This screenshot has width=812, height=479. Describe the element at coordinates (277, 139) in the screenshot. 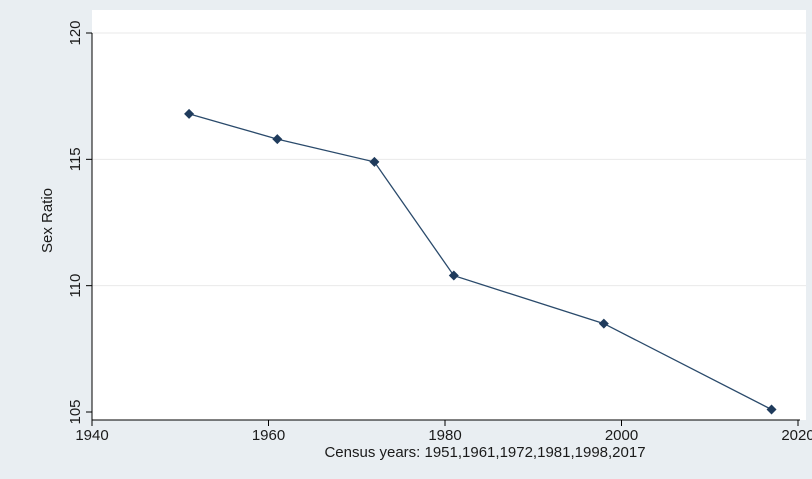

I see `data-point-1961` at that location.